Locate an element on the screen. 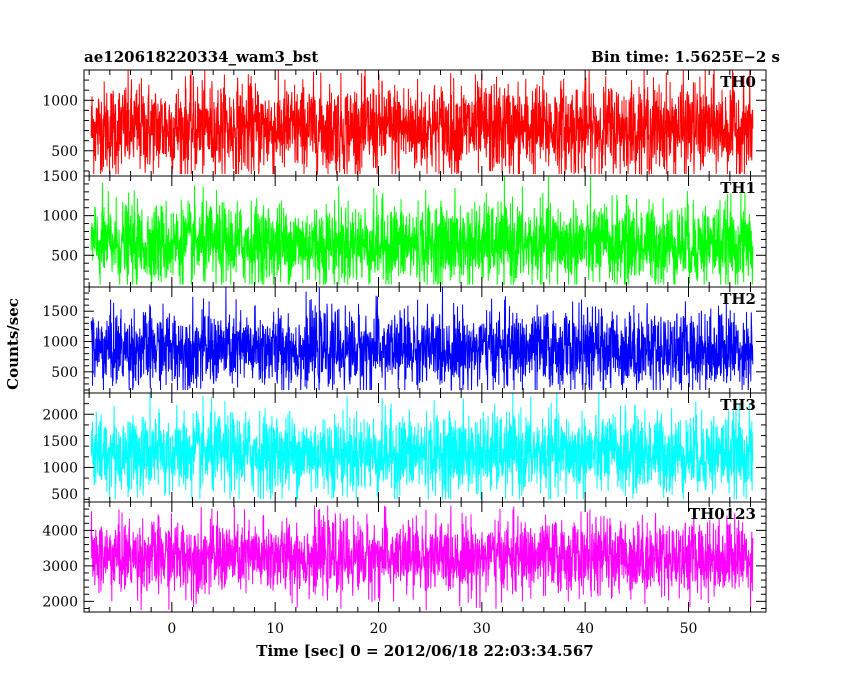 Image resolution: width=850 pixels, height=680 pixels. x-tick-label: 10 is located at coordinates (275, 629).